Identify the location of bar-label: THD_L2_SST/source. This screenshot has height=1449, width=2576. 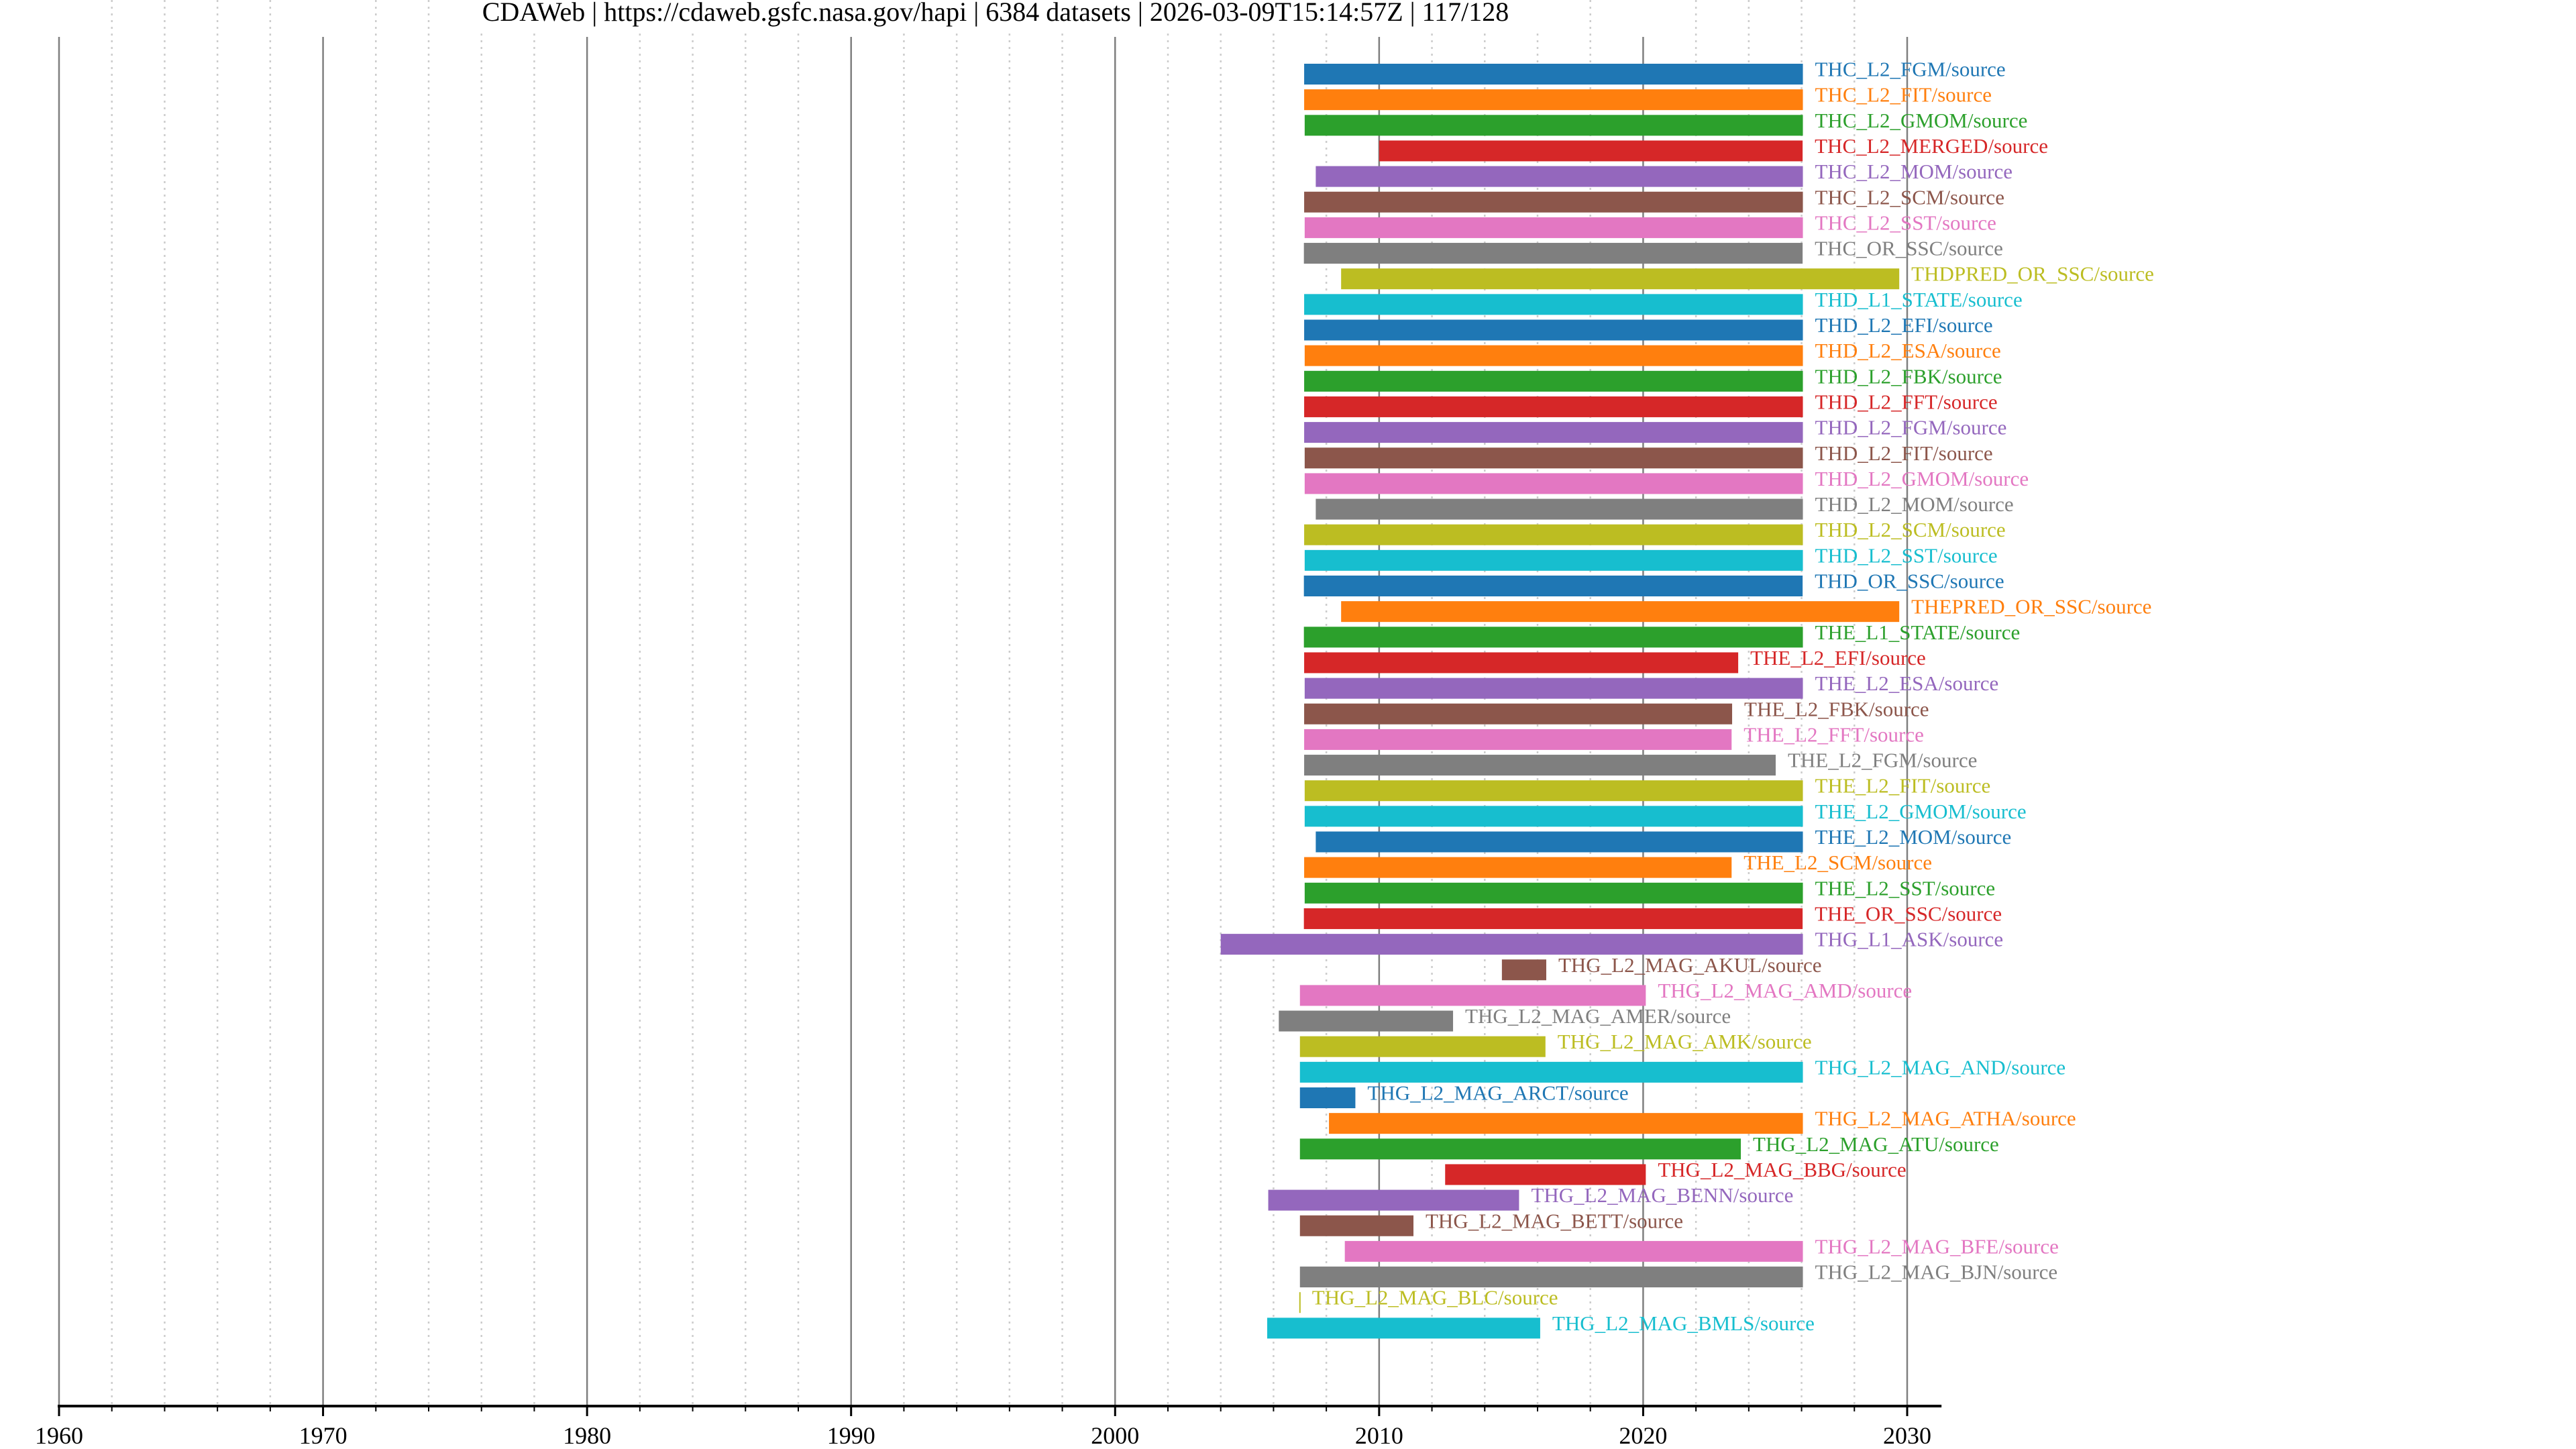
(1906, 555).